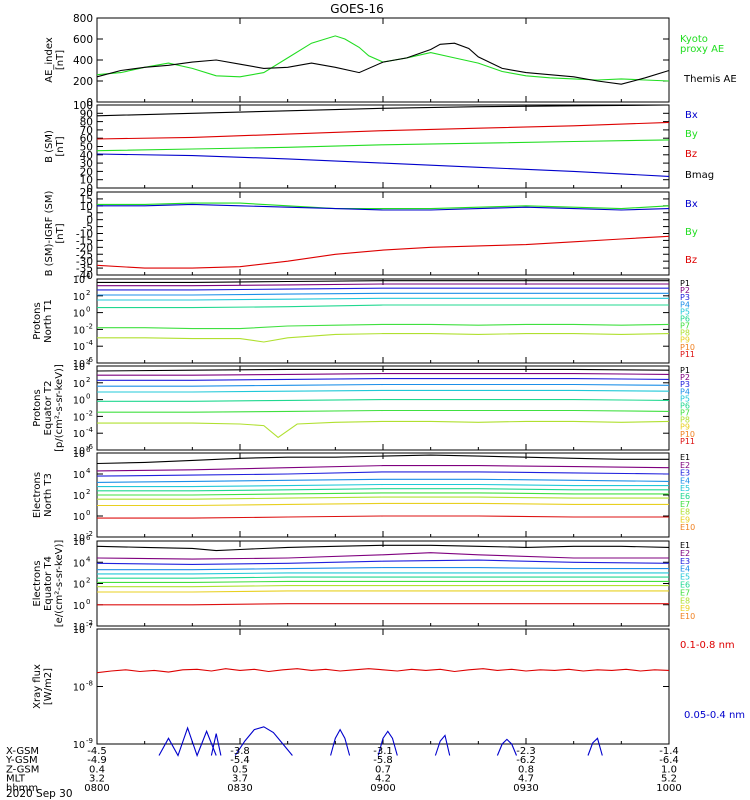 Image resolution: width=750 pixels, height=800 pixels. What do you see at coordinates (86, 114) in the screenshot?
I see `y-tick-label: 90` at bounding box center [86, 114].